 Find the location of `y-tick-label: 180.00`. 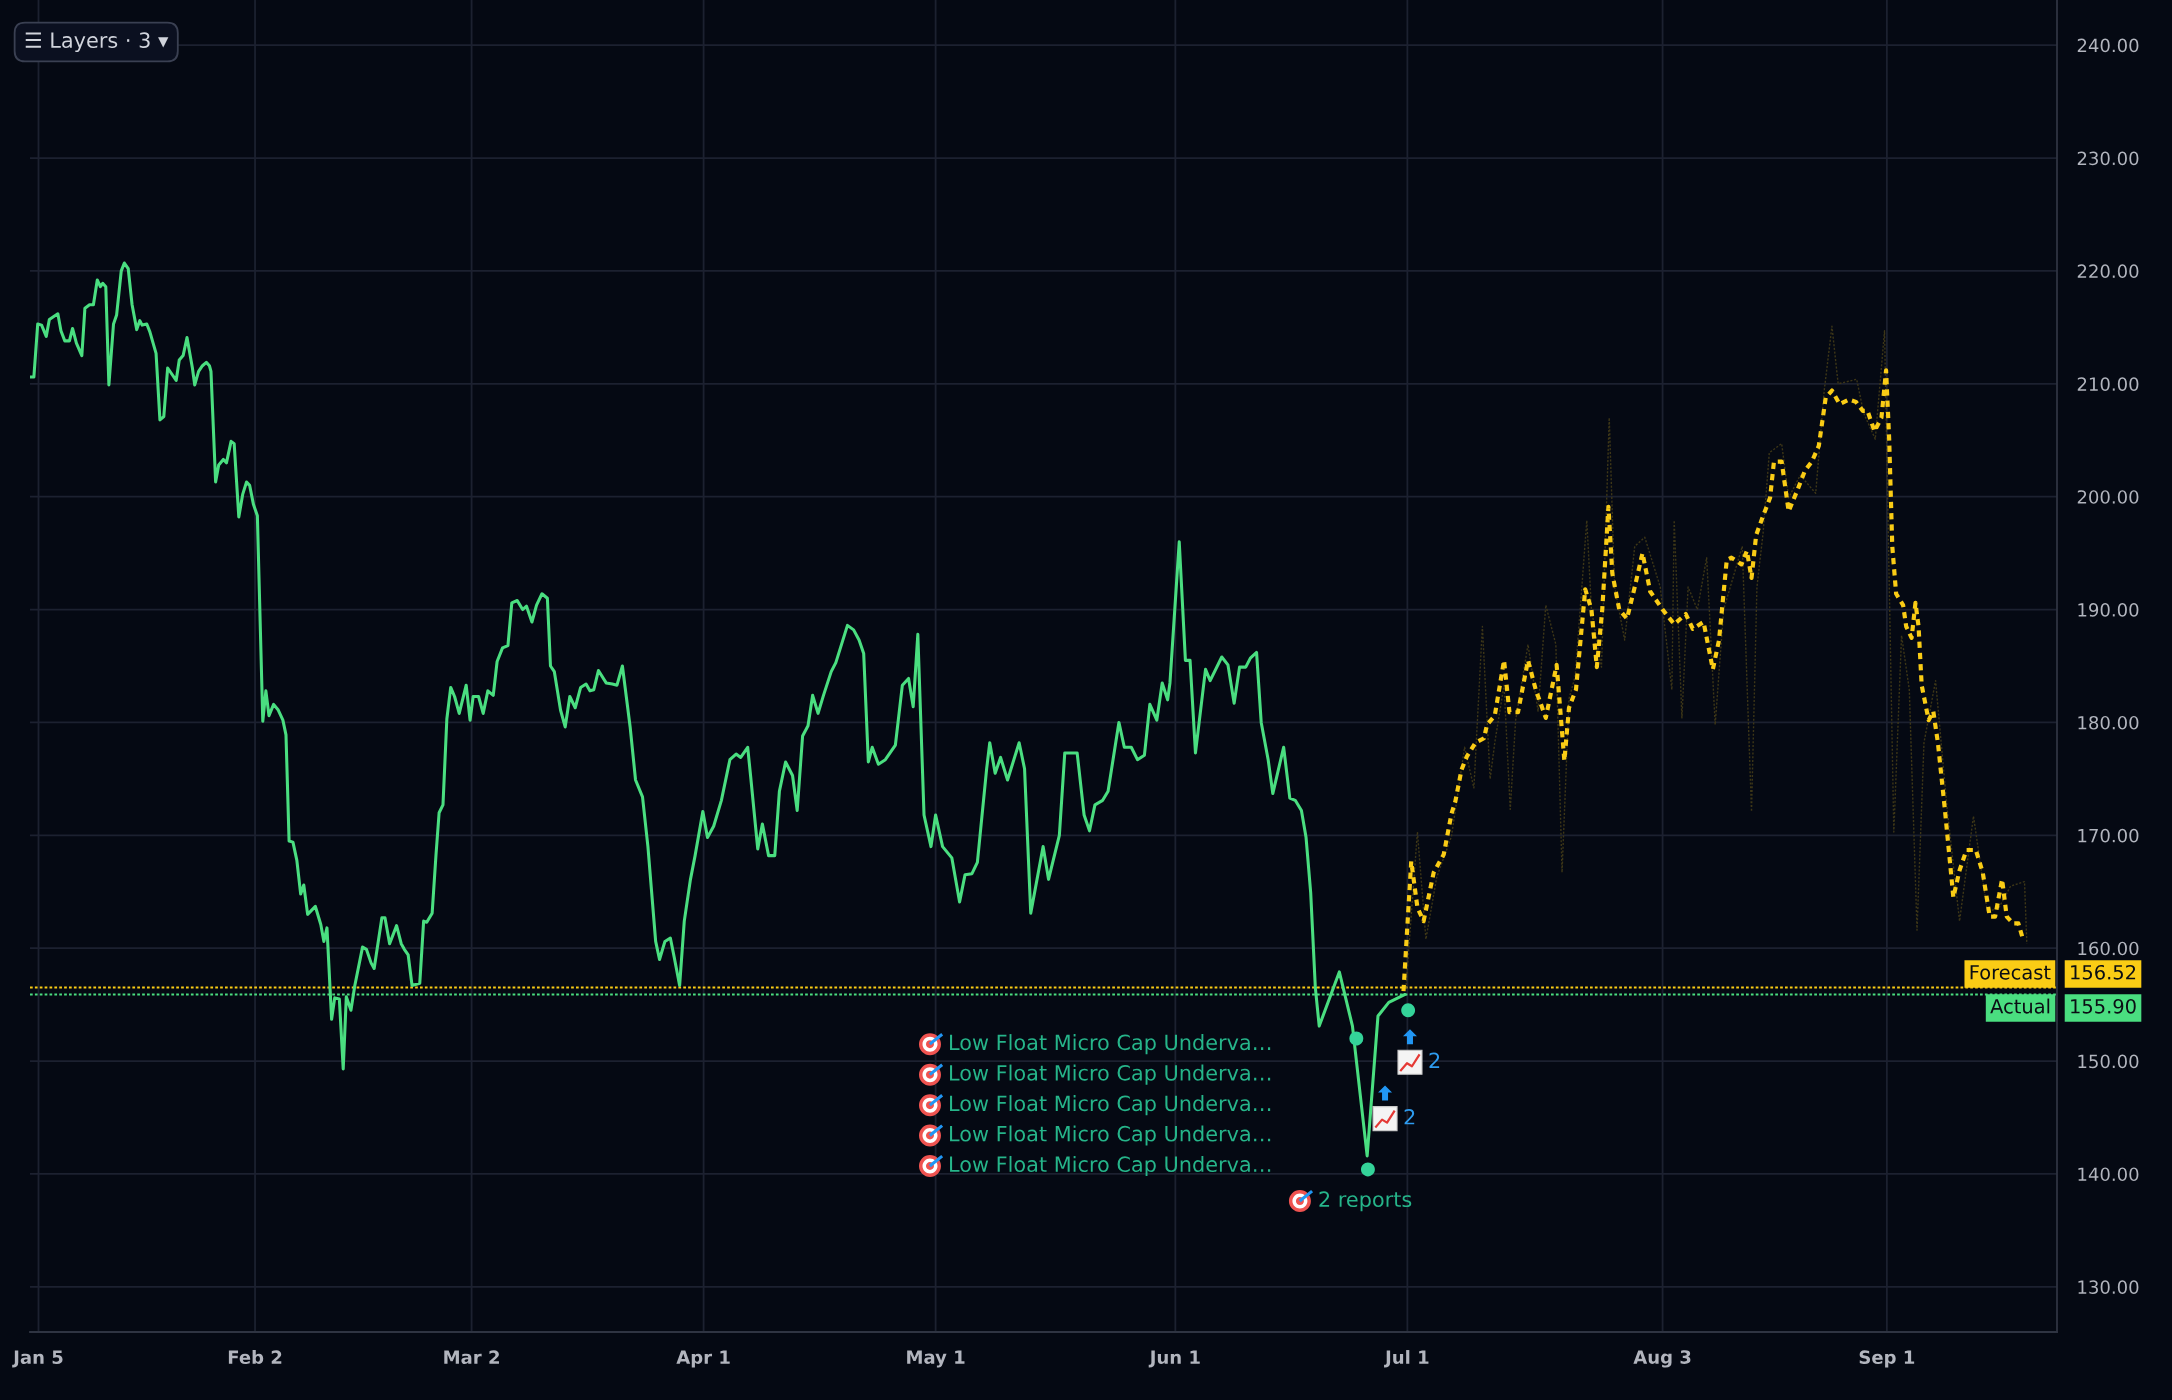

y-tick-label: 180.00 is located at coordinates (2108, 722).